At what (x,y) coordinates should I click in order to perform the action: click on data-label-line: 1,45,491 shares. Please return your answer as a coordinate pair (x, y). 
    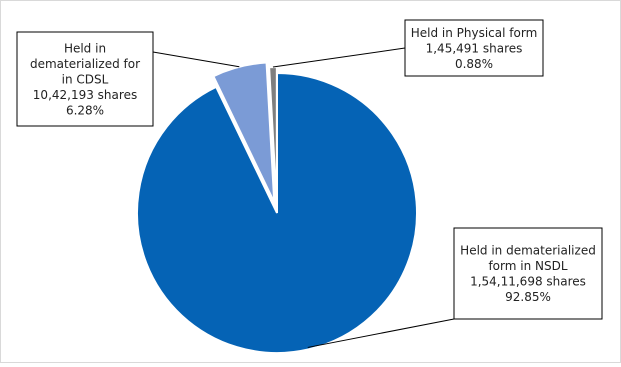
    Looking at the image, I should click on (474, 48).